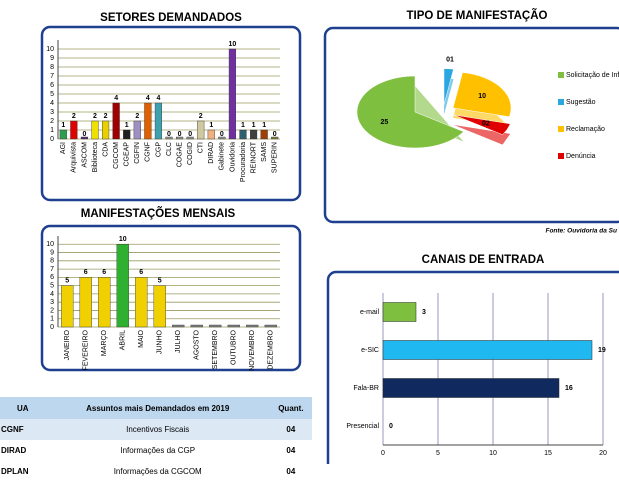 This screenshot has height=482, width=619. I want to click on x-tick-label: CGCOM, so click(116, 155).